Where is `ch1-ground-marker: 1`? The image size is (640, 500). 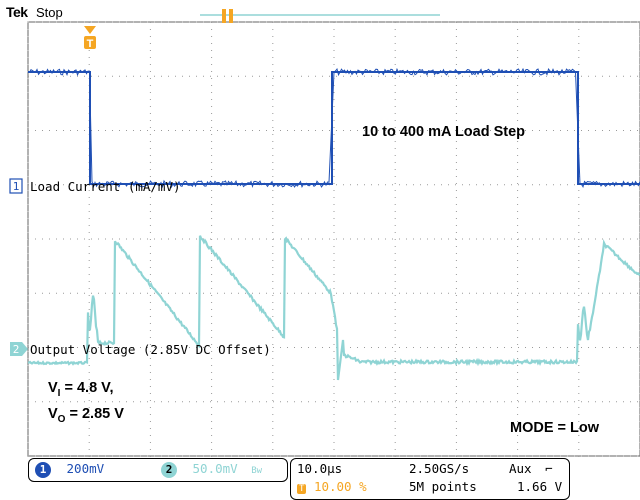 ch1-ground-marker: 1 is located at coordinates (16, 186).